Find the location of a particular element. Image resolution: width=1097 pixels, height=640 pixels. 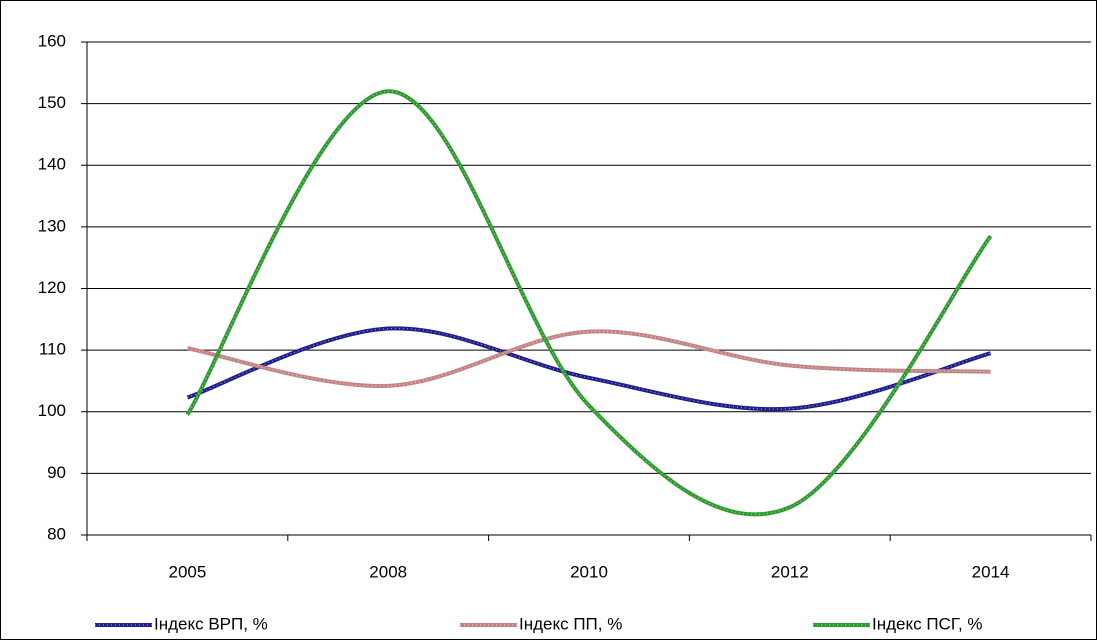

x-tick-label: 2012 is located at coordinates (790, 571).